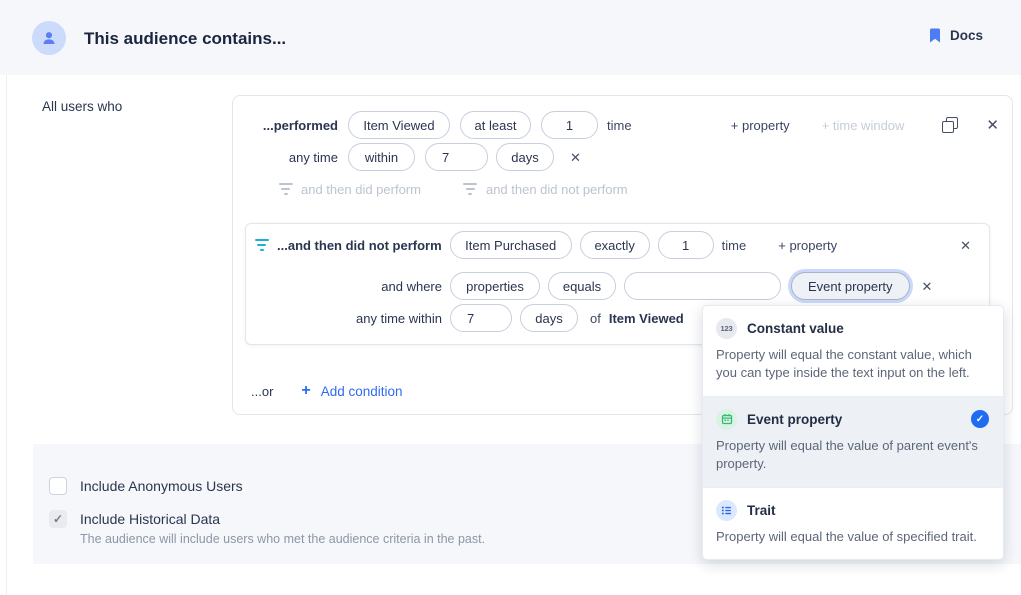 The height and width of the screenshot is (595, 1021). What do you see at coordinates (734, 245) in the screenshot?
I see `nested-count-suffix: time` at bounding box center [734, 245].